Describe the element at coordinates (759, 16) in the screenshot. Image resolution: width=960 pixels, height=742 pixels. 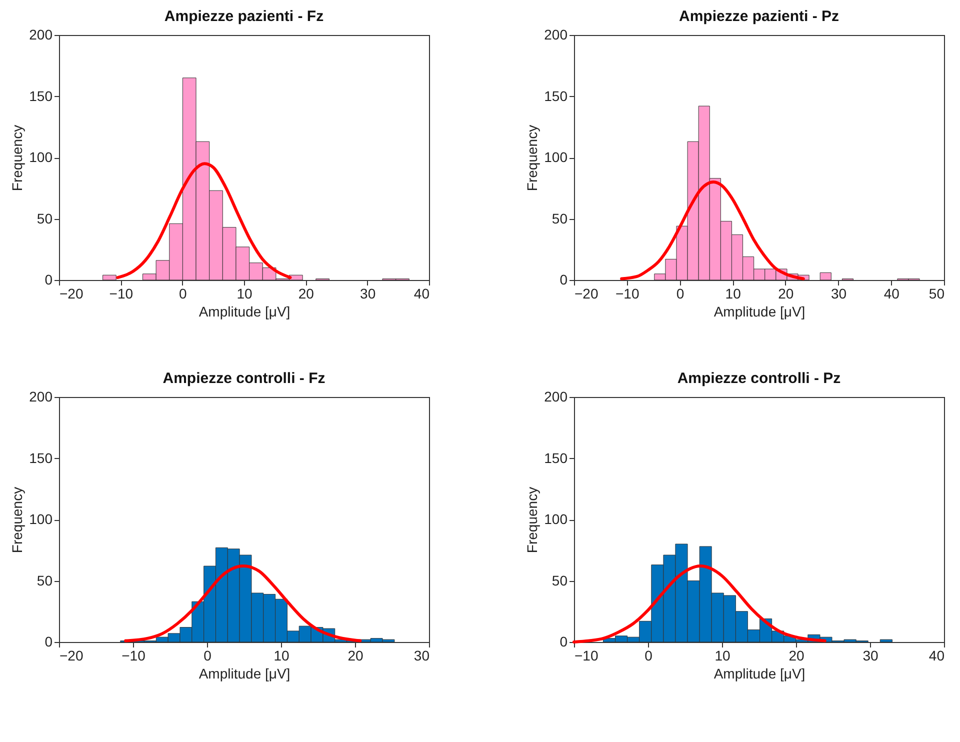
I see `chart-title: Ampiezze pazienti - Pz` at that location.